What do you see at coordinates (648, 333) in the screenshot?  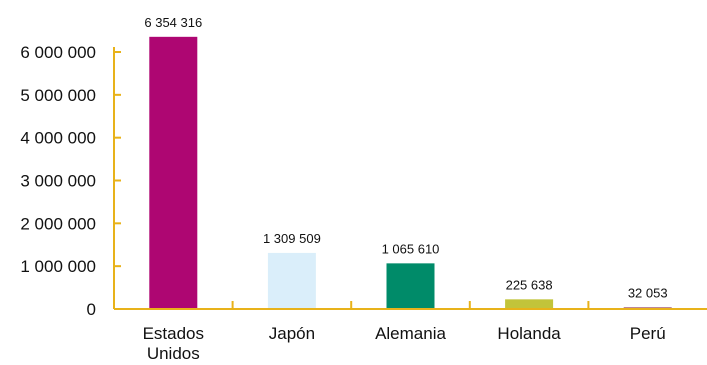 I see `category-label-4-0: Perú` at bounding box center [648, 333].